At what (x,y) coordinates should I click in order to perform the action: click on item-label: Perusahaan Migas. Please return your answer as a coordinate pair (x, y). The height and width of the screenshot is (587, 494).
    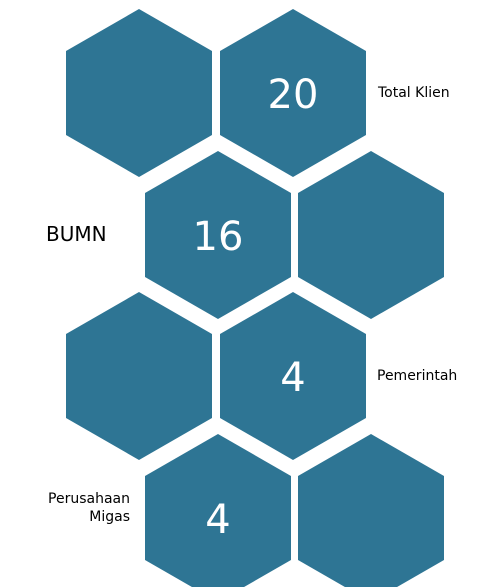
    Looking at the image, I should click on (89, 508).